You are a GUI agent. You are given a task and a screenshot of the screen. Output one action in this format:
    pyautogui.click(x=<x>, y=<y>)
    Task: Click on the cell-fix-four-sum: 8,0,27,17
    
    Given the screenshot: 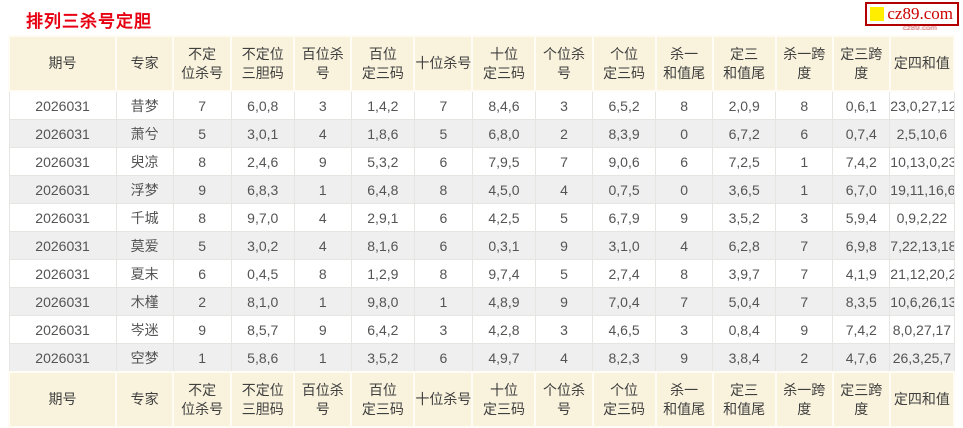 What is the action you would take?
    pyautogui.click(x=922, y=329)
    